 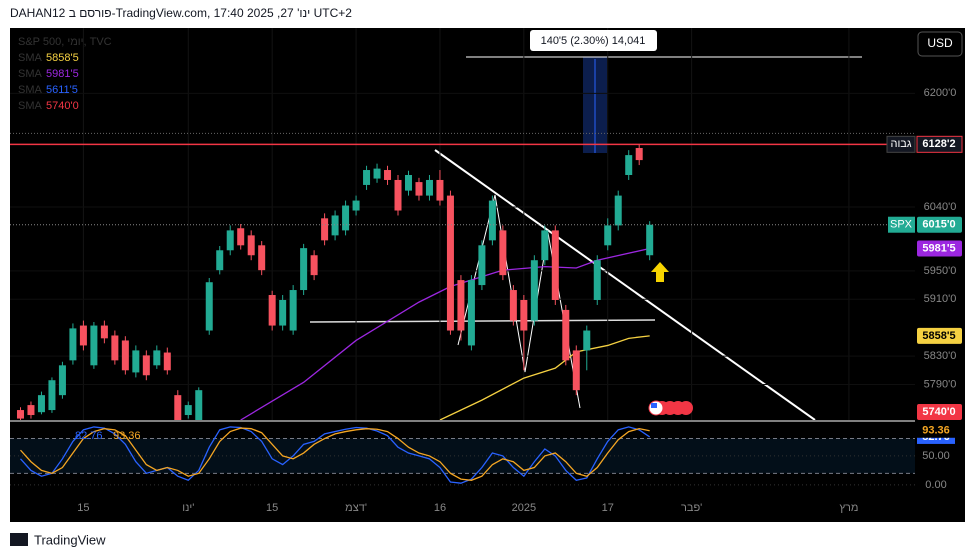 I want to click on flags, so click(x=670, y=408).